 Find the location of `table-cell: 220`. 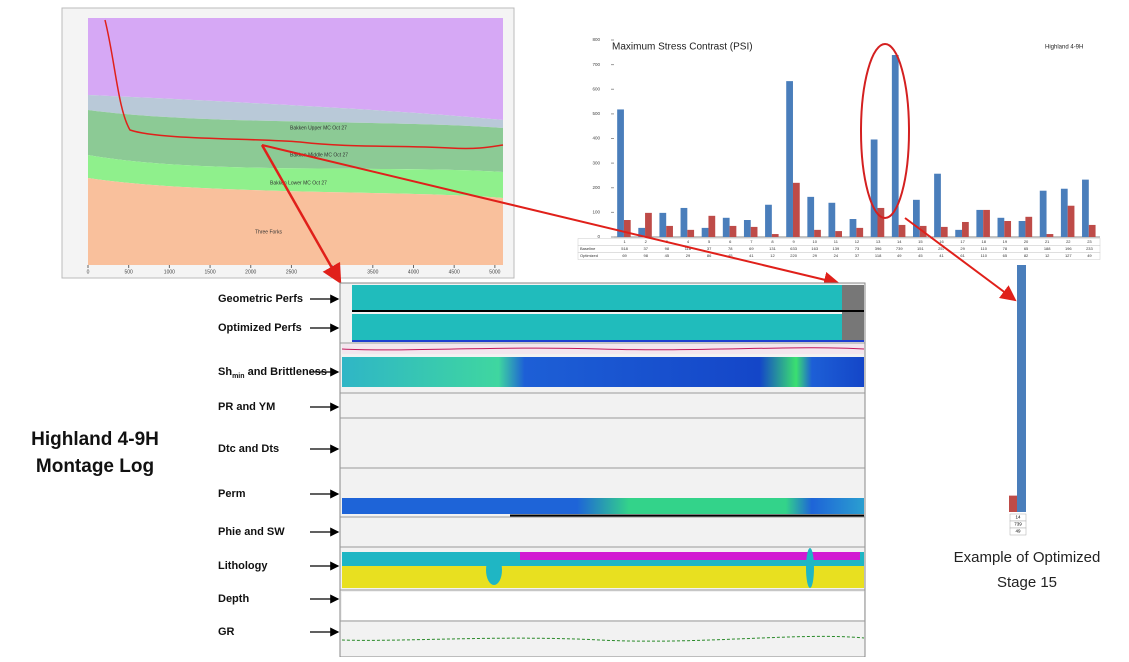

table-cell: 220 is located at coordinates (793, 255).